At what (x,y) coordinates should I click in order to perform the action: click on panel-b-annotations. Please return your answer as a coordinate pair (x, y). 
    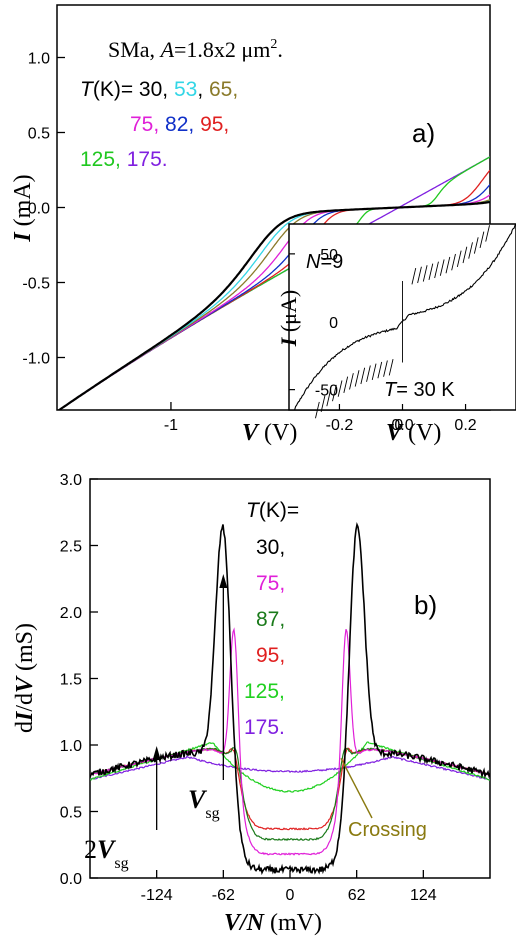
    Looking at the image, I should click on (262, 702).